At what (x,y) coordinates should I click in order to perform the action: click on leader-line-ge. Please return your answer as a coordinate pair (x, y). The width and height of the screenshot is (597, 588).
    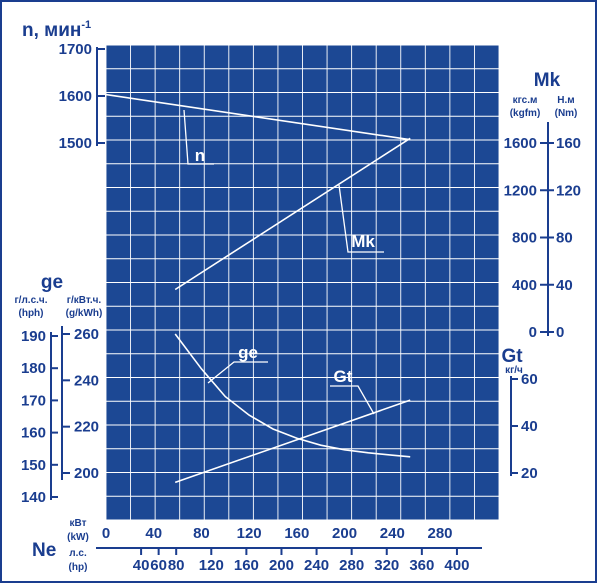
    Looking at the image, I should click on (237, 372).